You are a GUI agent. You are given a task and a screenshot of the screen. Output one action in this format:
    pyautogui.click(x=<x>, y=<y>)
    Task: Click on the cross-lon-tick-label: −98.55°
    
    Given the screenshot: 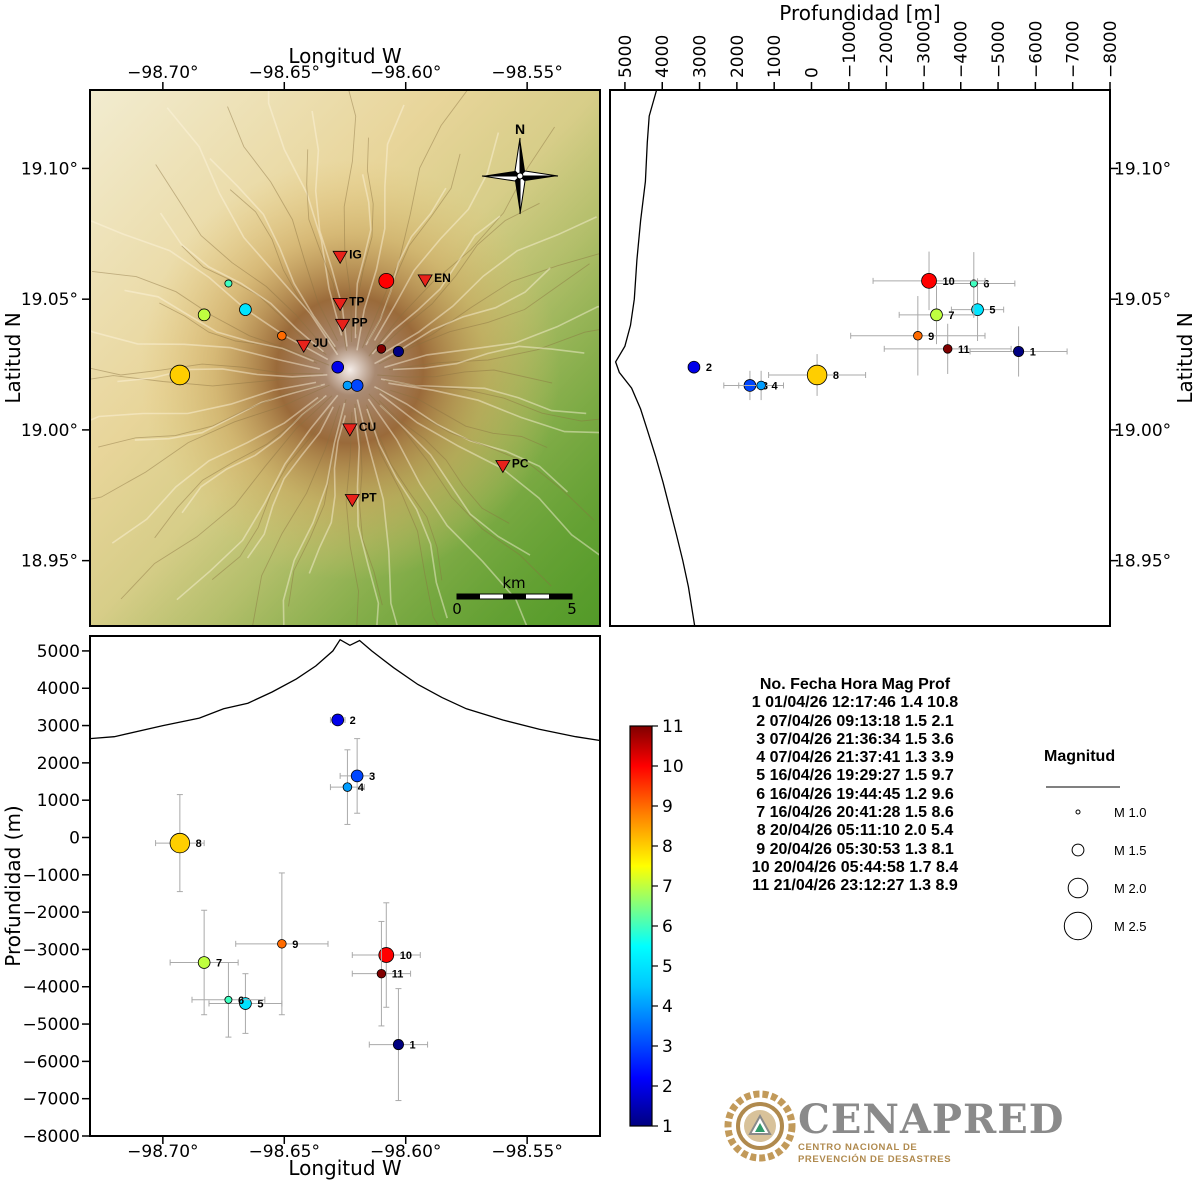 What is the action you would take?
    pyautogui.click(x=526, y=1152)
    